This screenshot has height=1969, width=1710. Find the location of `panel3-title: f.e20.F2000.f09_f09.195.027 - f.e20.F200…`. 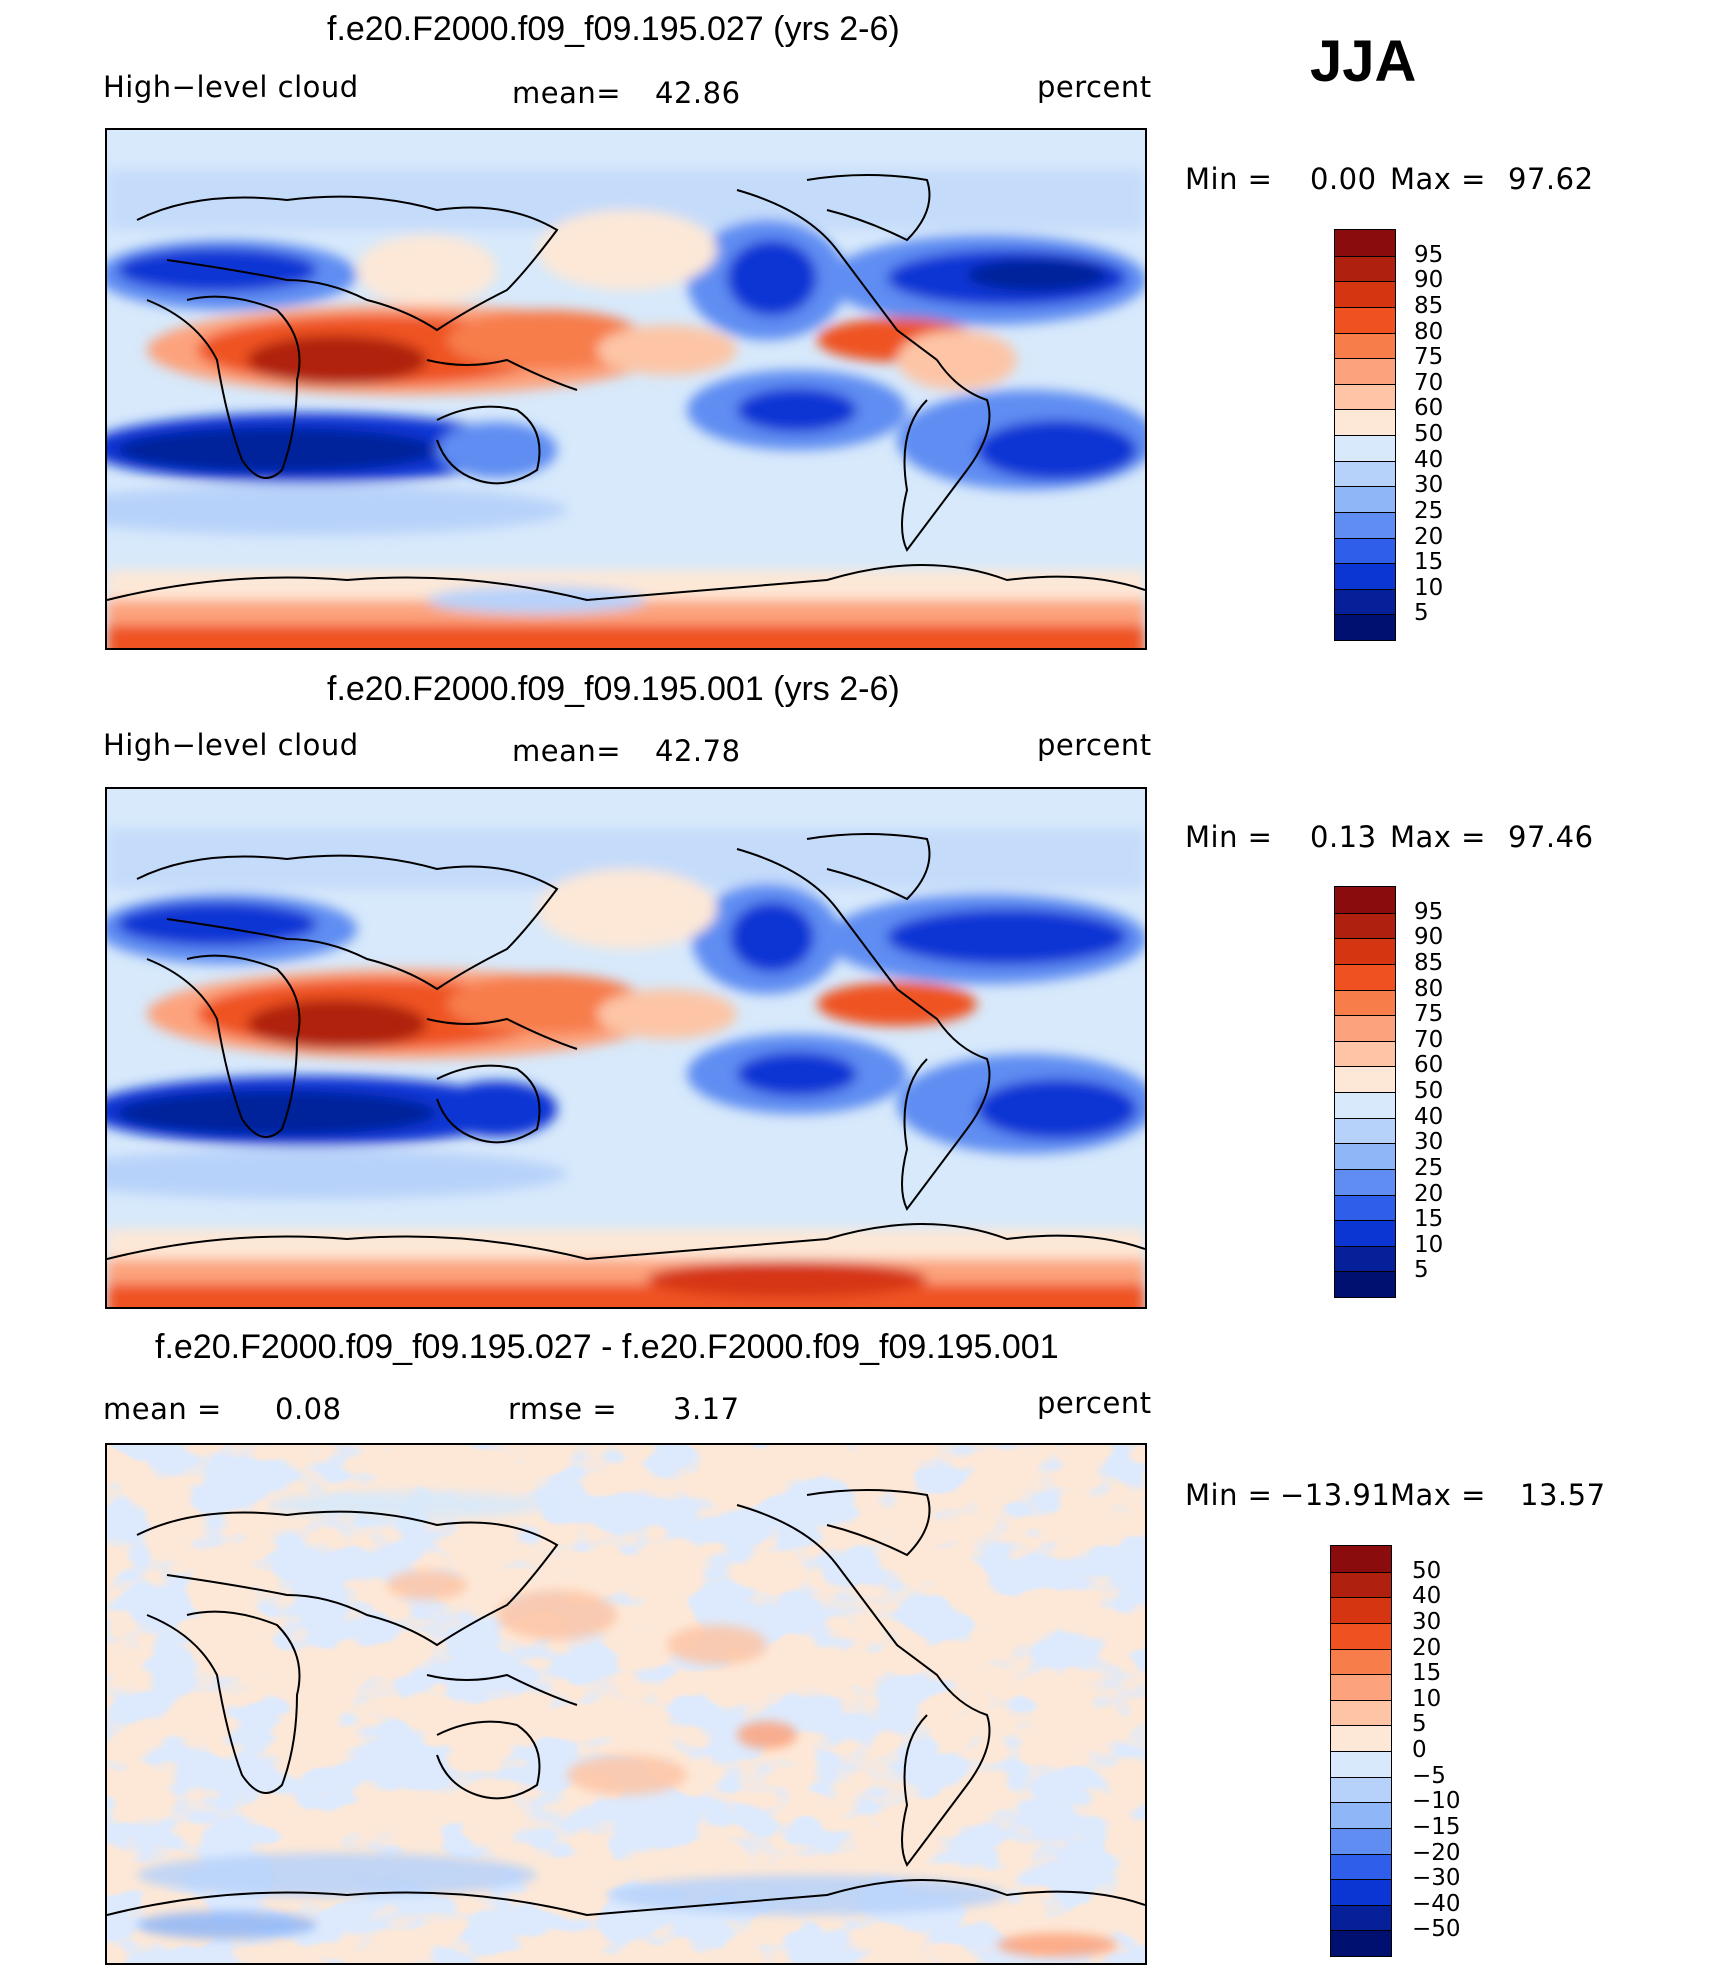

panel3-title: f.e20.F2000.f09_f09.195.027 - f.e20.F200… is located at coordinates (607, 1347).